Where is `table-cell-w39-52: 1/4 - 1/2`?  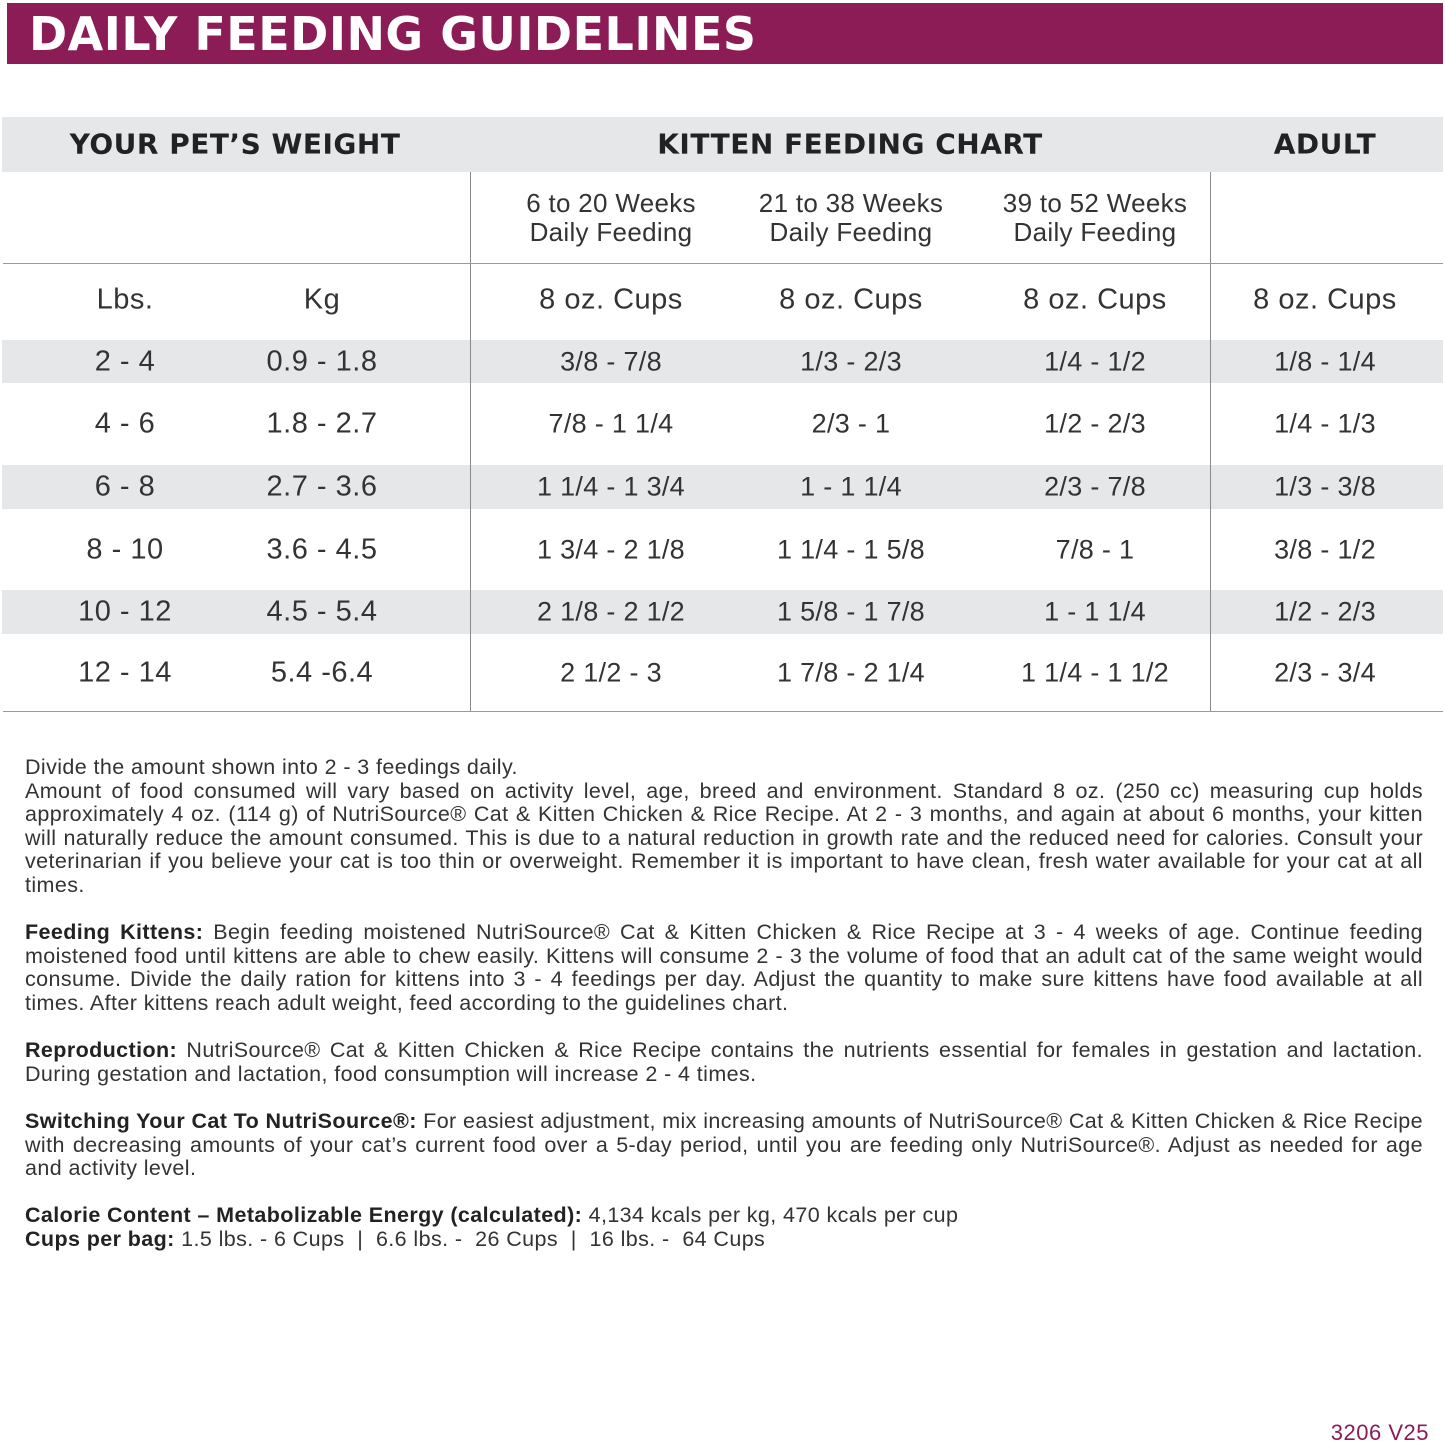
table-cell-w39-52: 1/4 - 1/2 is located at coordinates (1095, 361).